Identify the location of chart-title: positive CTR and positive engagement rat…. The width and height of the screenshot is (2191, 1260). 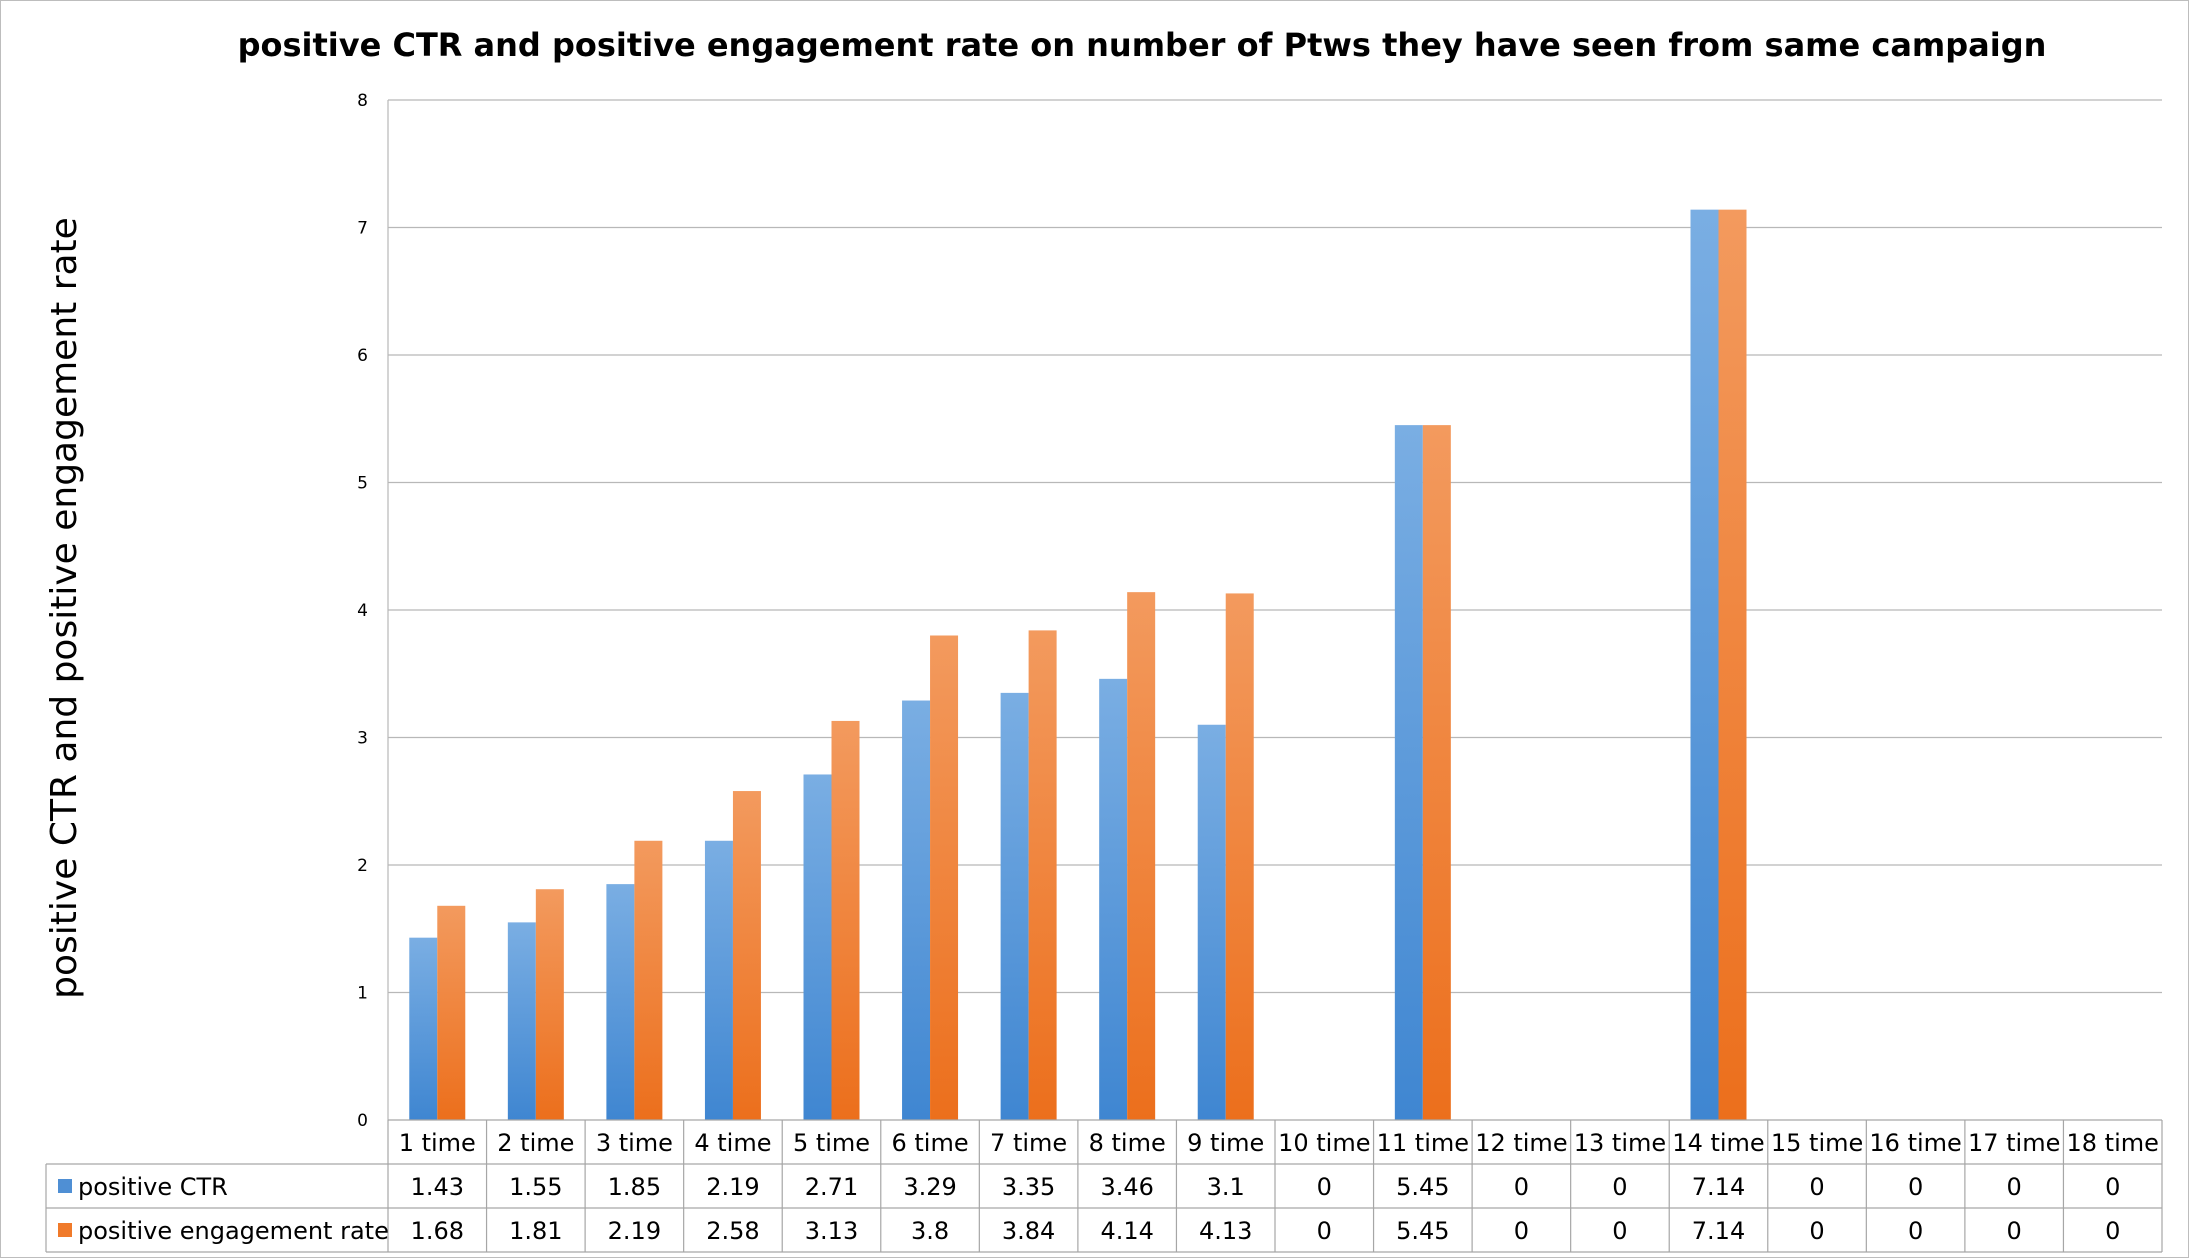
(1142, 45).